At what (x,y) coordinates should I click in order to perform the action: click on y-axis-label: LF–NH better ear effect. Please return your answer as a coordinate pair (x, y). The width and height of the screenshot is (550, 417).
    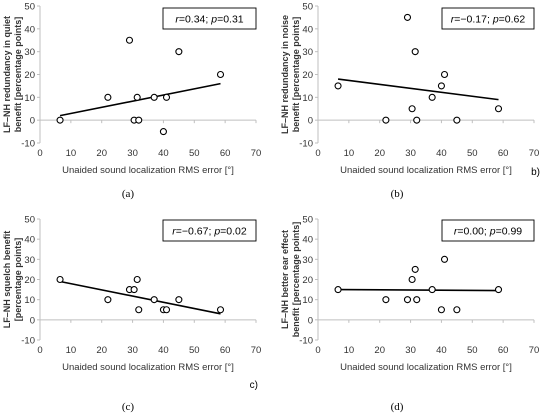
    Looking at the image, I should click on (285, 279).